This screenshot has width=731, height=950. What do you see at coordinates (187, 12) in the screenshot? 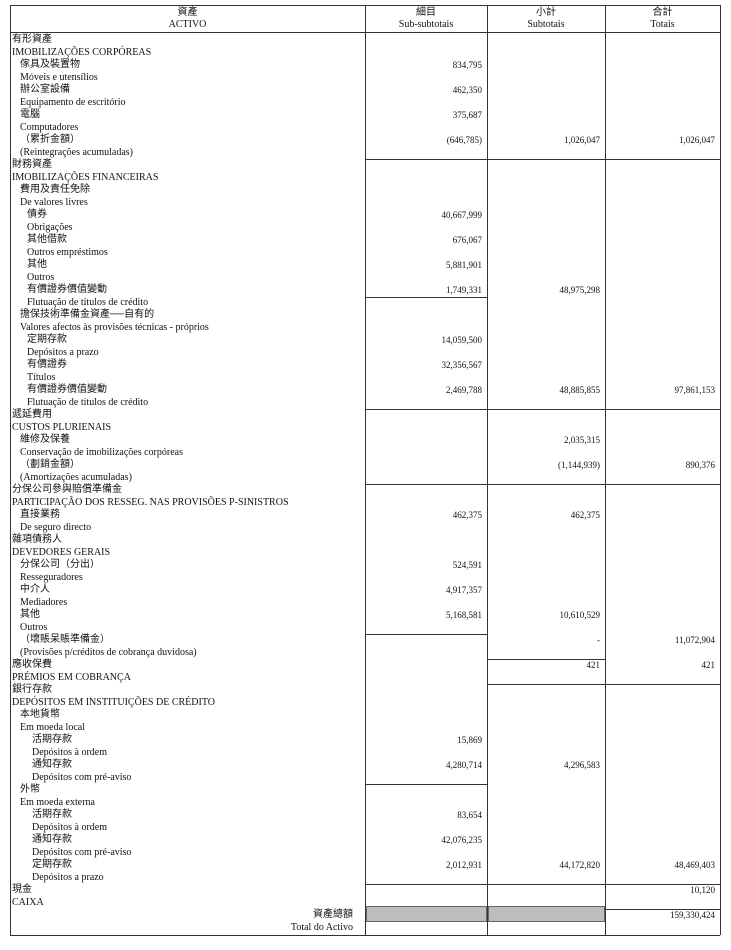
I see `header-text: 資產` at bounding box center [187, 12].